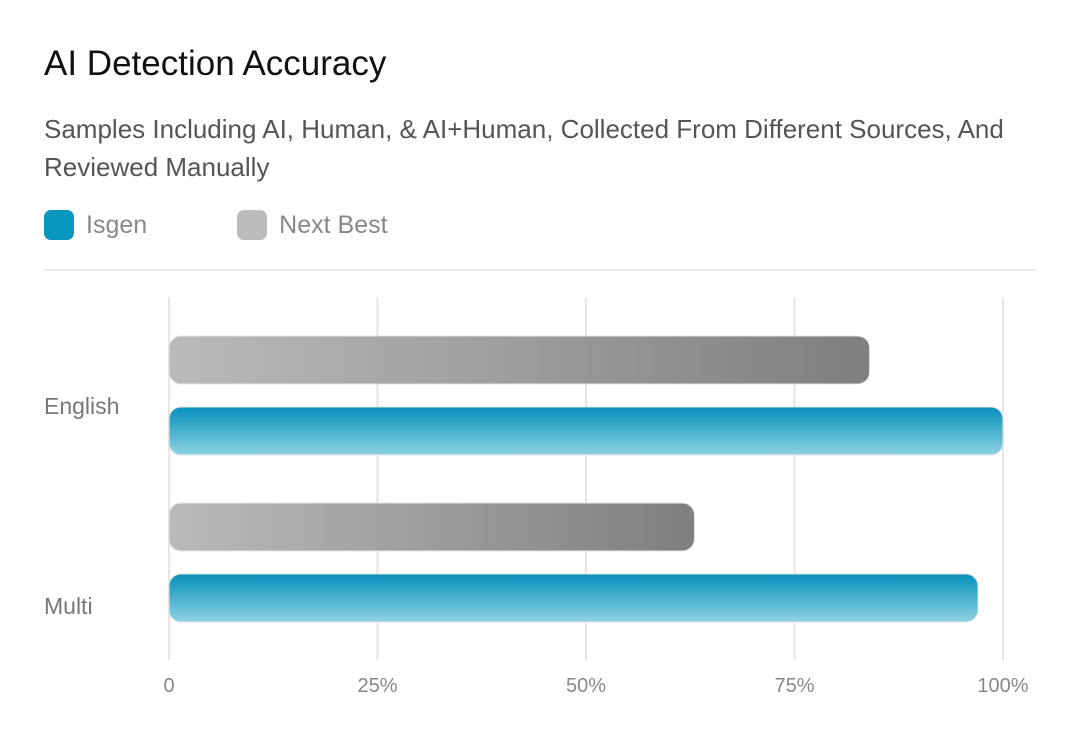 Image resolution: width=1080 pixels, height=737 pixels. Describe the element at coordinates (333, 224) in the screenshot. I see `legend-label-next-best: Next Best` at that location.